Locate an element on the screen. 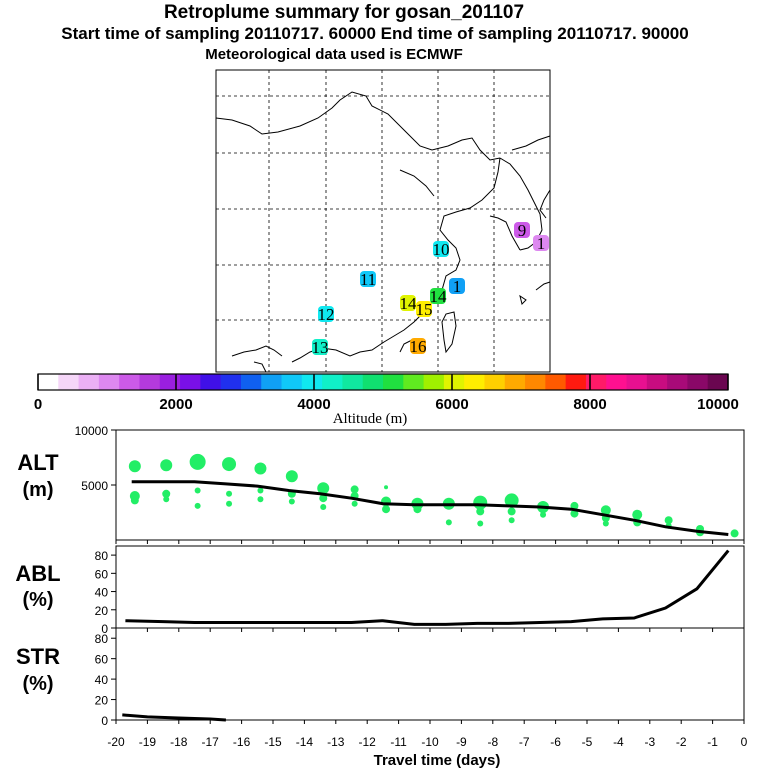 The image size is (768, 768). panel-label-name: ABL is located at coordinates (37, 573).